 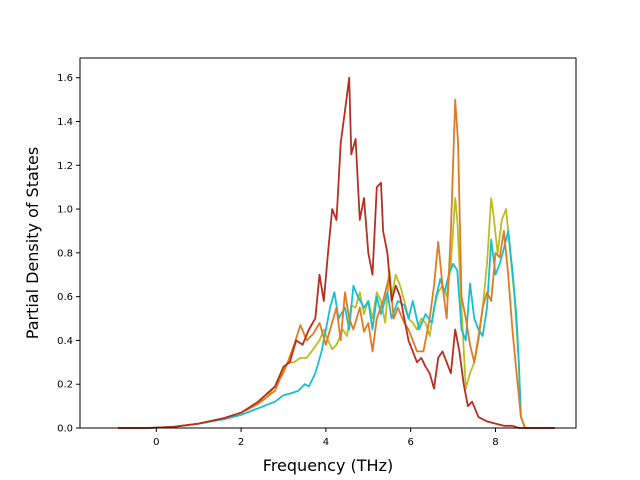 I want to click on y-tick-label: 1.4, so click(x=65, y=122).